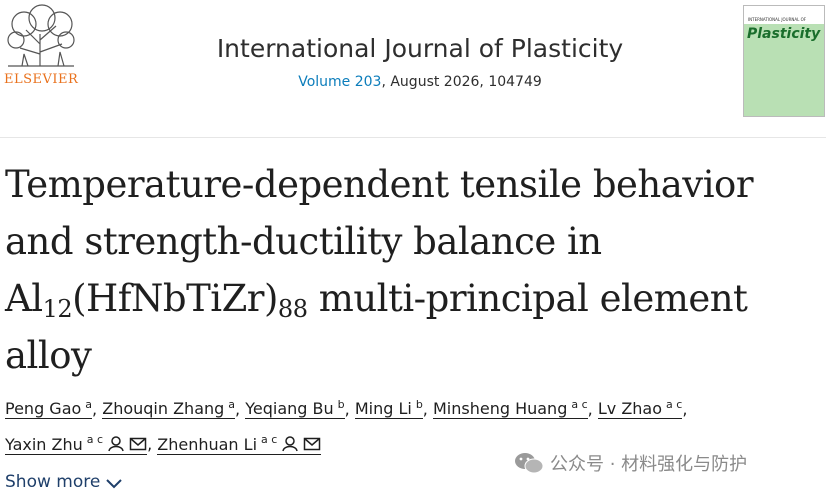 The height and width of the screenshot is (495, 826). Describe the element at coordinates (379, 184) in the screenshot. I see `title-part: Temperature-dependent tensile behavior` at that location.